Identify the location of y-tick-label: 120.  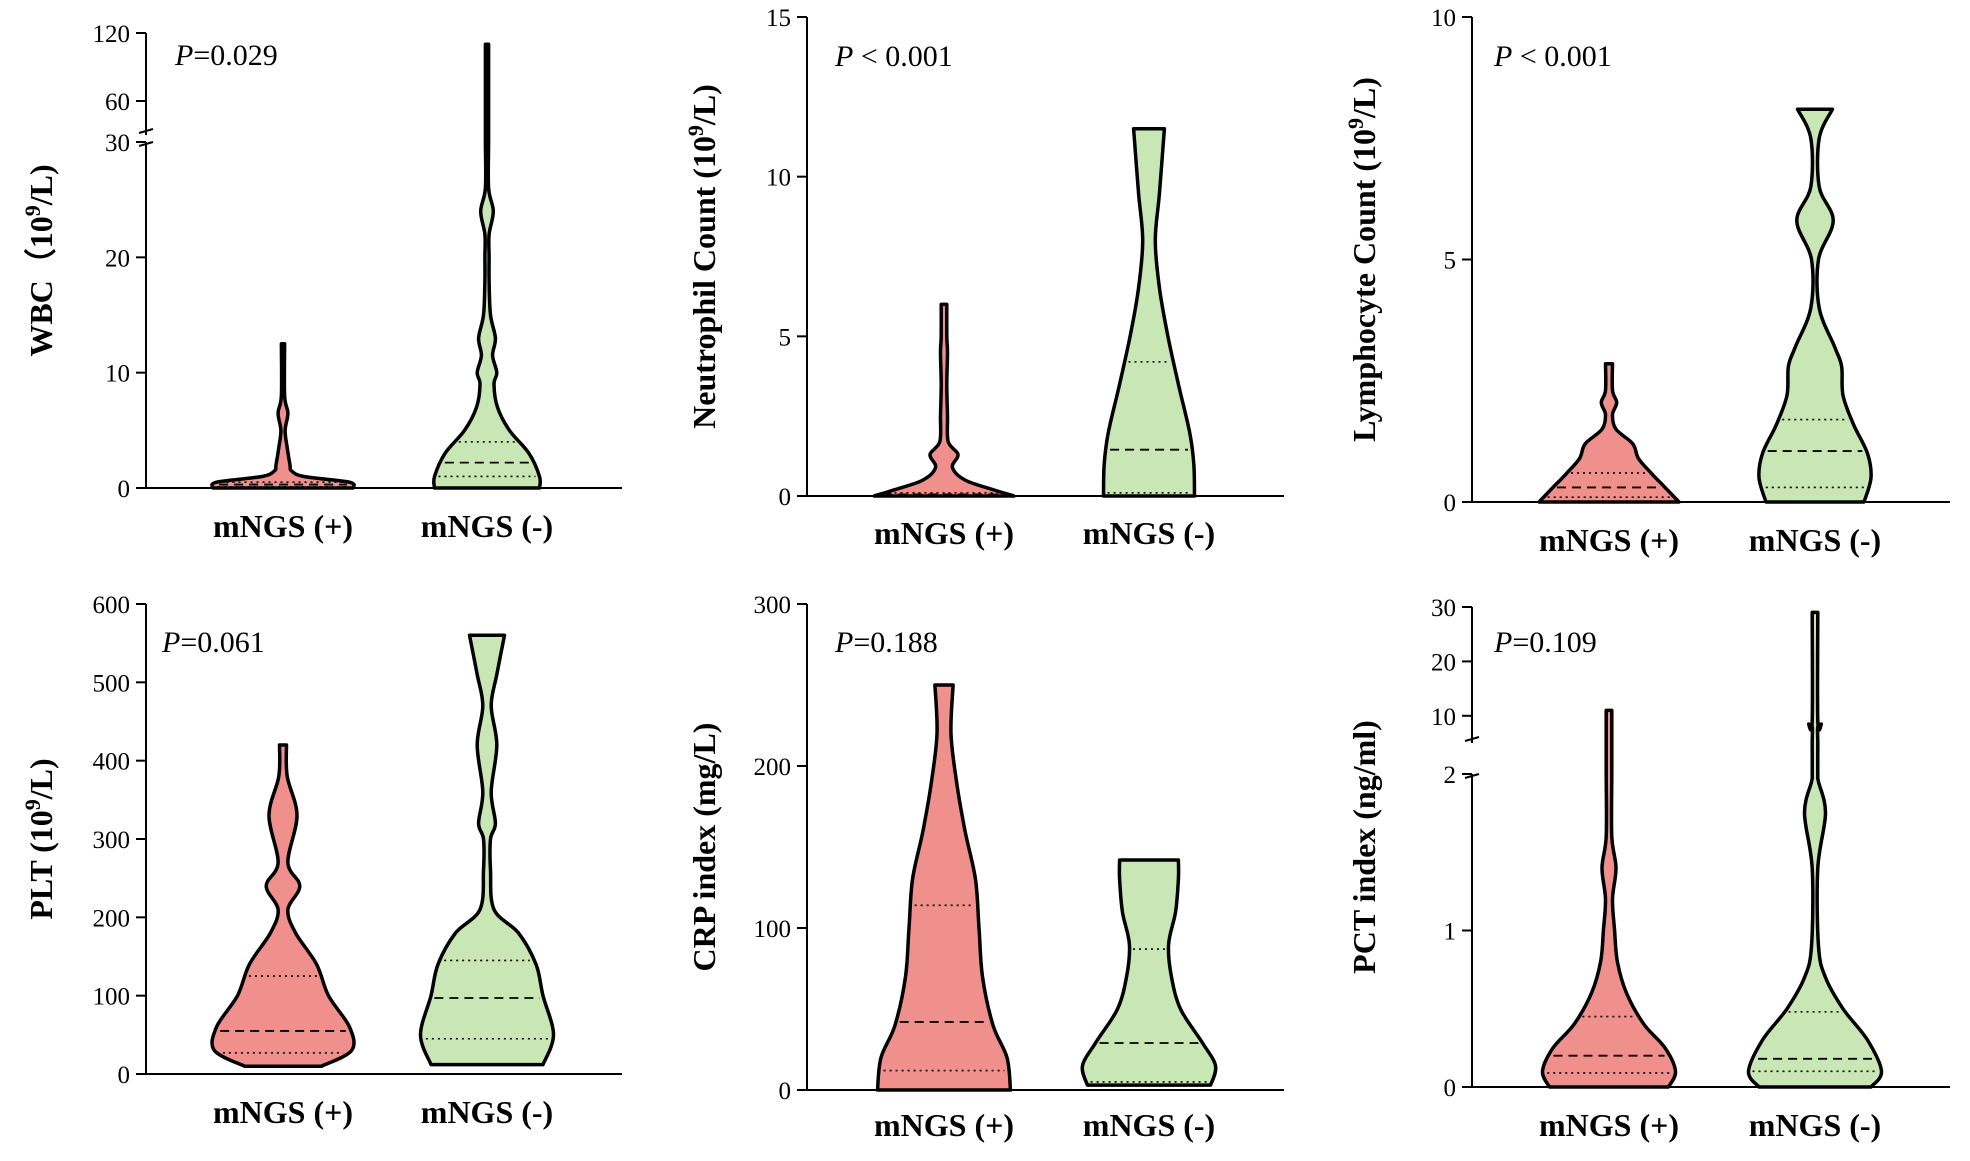
(112, 34).